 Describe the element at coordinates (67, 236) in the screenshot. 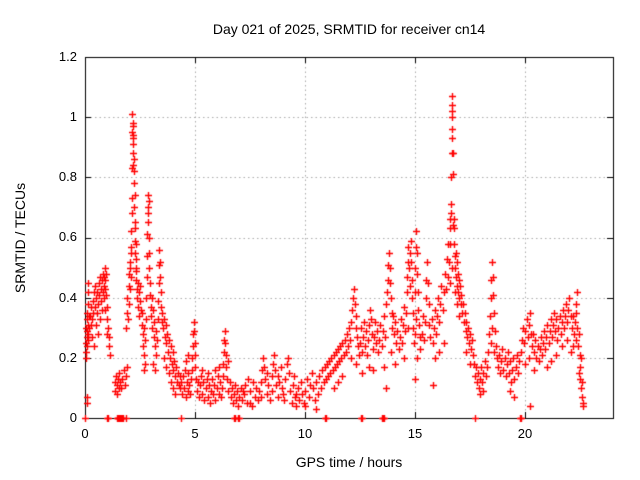

I see `y-tick-label: 0.6` at that location.